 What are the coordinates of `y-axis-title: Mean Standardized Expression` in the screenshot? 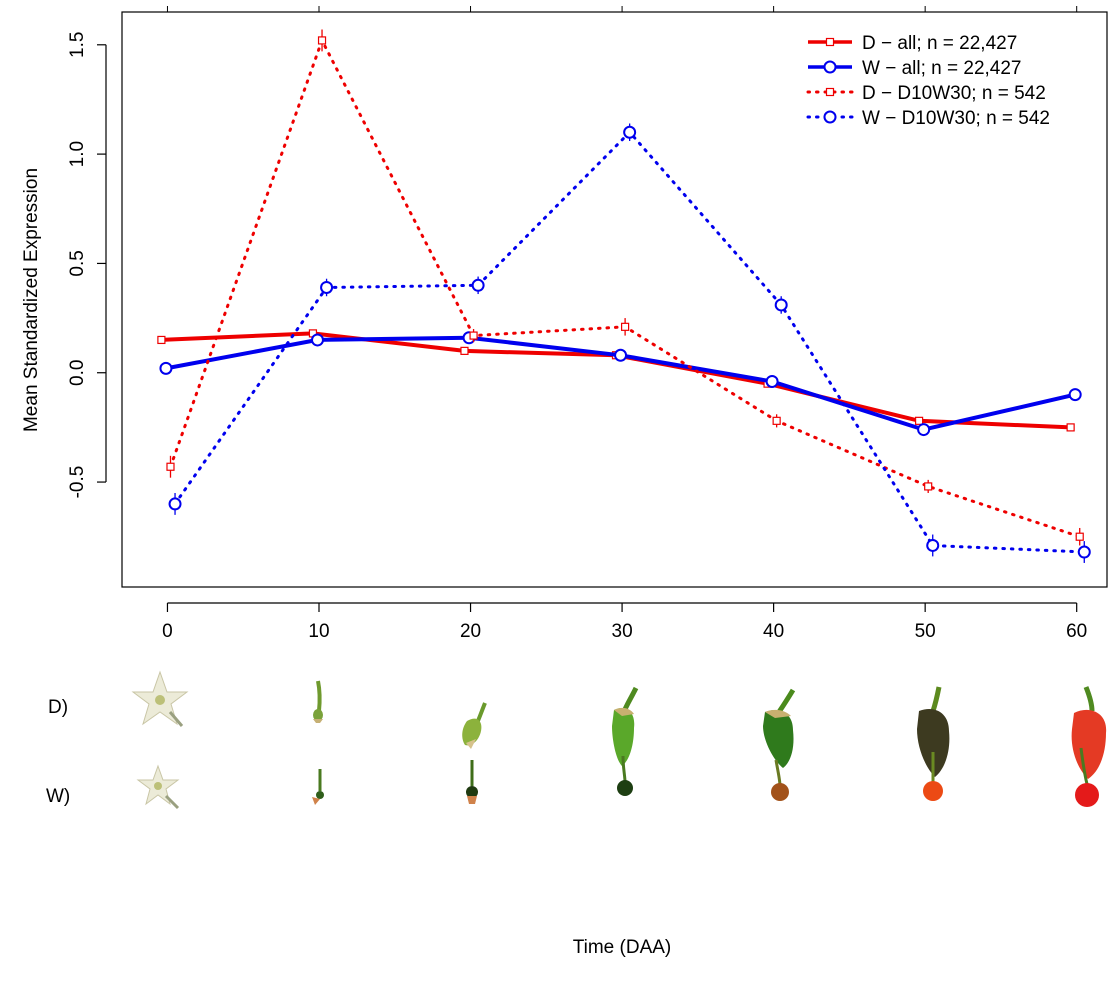 It's located at (31, 300).